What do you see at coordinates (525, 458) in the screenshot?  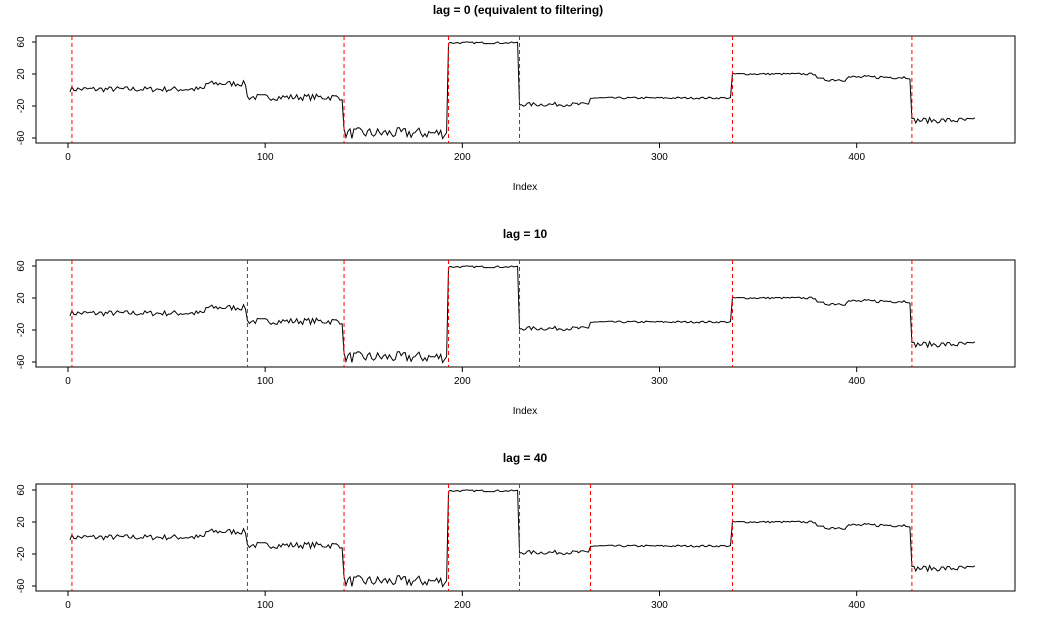 I see `panel-title: lag = 40` at bounding box center [525, 458].